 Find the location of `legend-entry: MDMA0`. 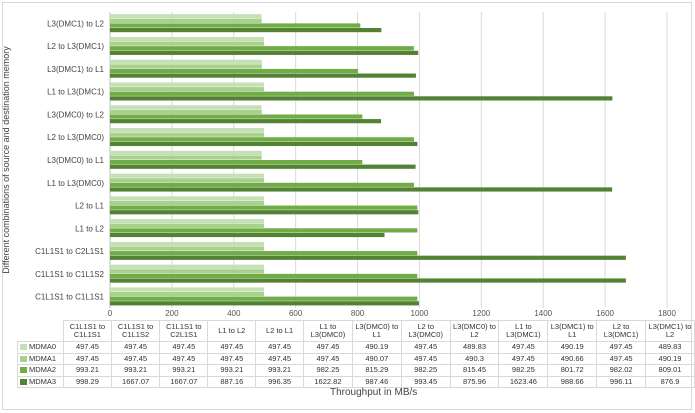

legend-entry: MDMA0 is located at coordinates (40, 347).